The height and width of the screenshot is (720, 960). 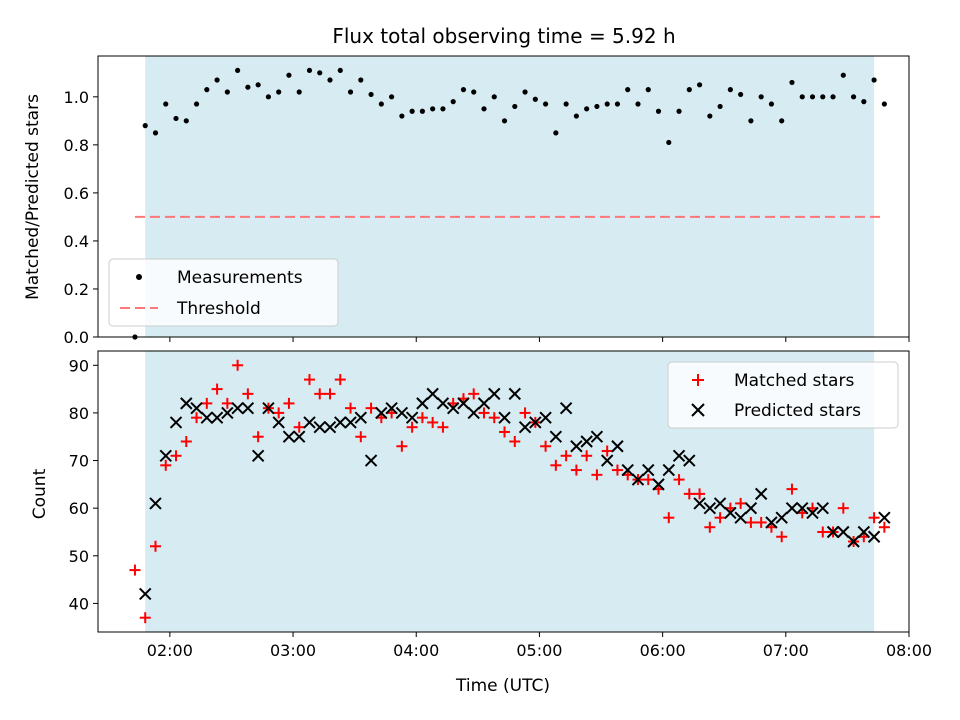 I want to click on bottom-legend-box, so click(x=783, y=395).